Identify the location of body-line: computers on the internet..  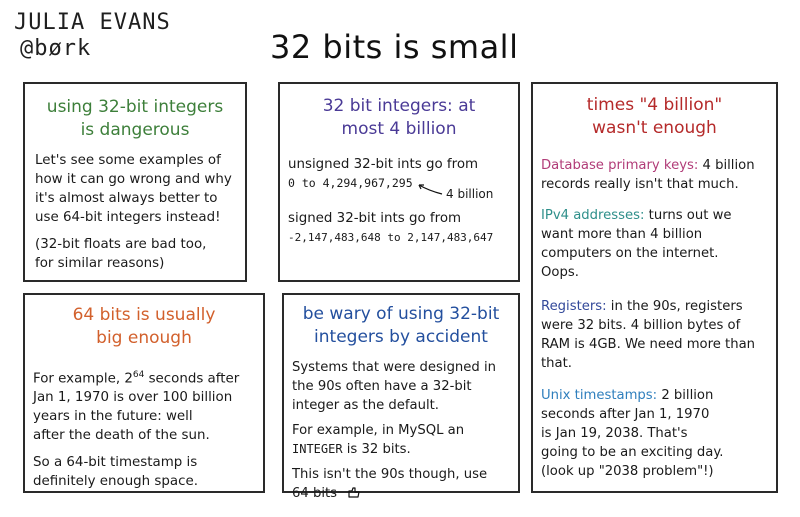
(630, 253).